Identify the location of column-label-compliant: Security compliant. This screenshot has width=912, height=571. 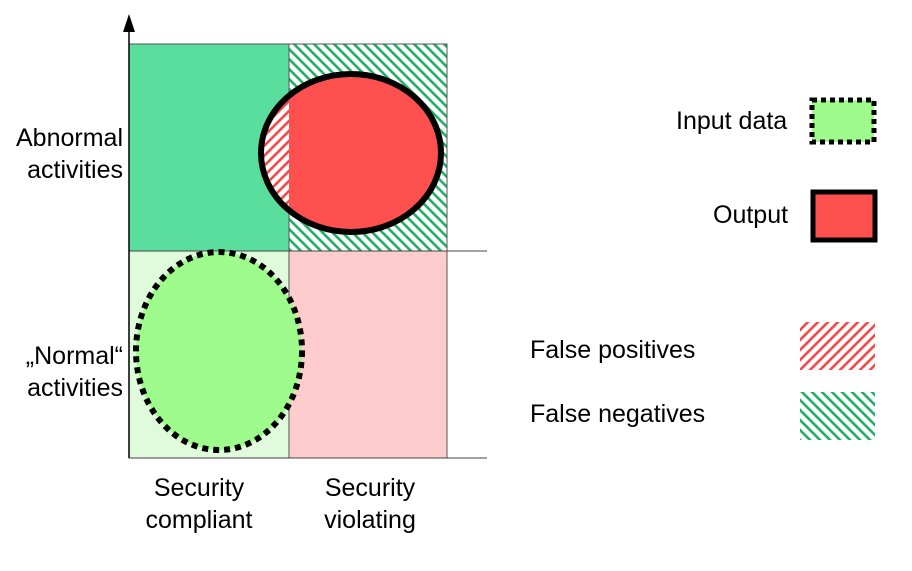
(199, 504).